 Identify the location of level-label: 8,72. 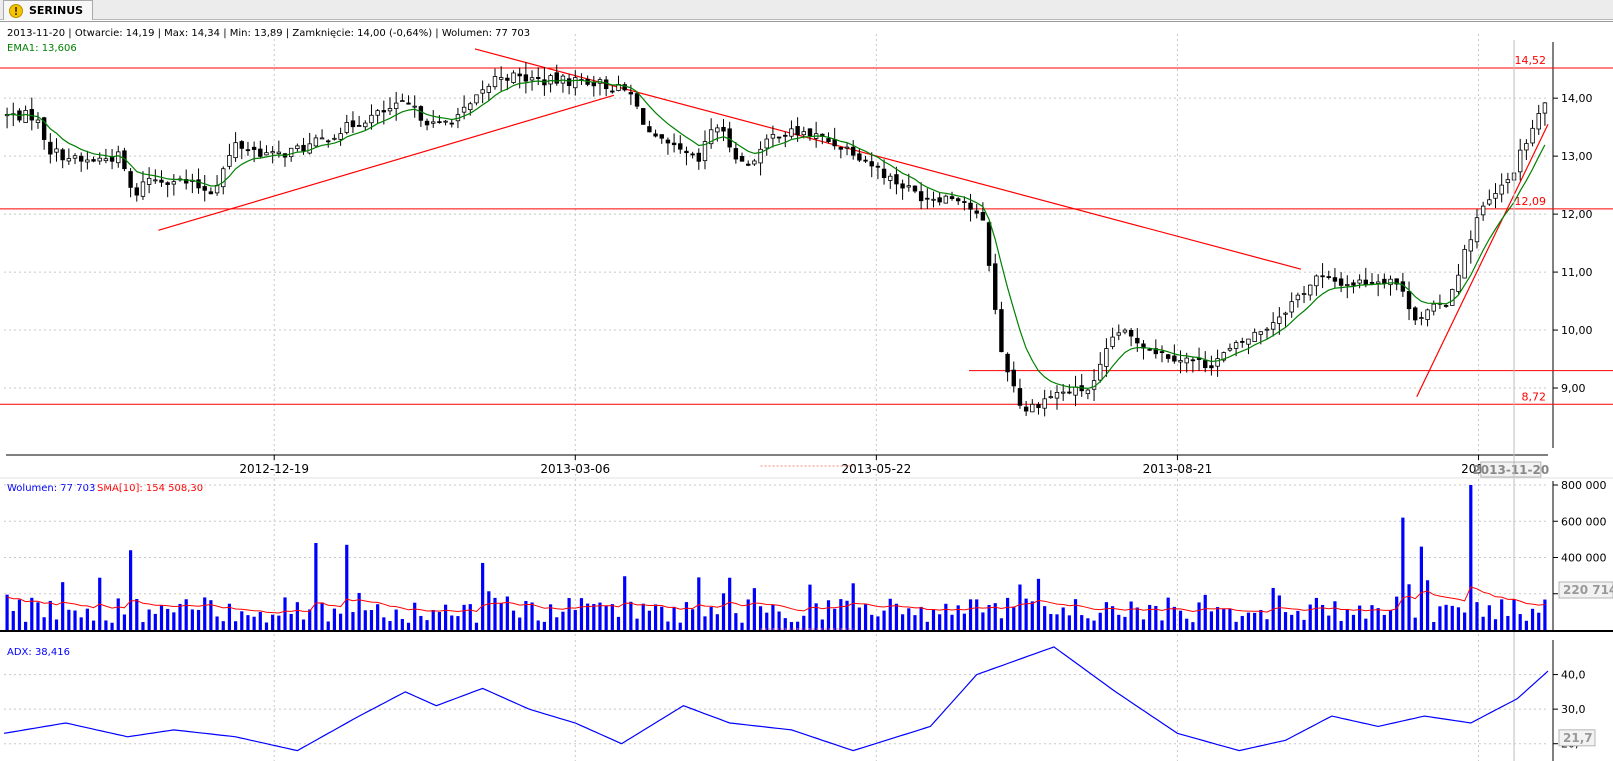
(1534, 396).